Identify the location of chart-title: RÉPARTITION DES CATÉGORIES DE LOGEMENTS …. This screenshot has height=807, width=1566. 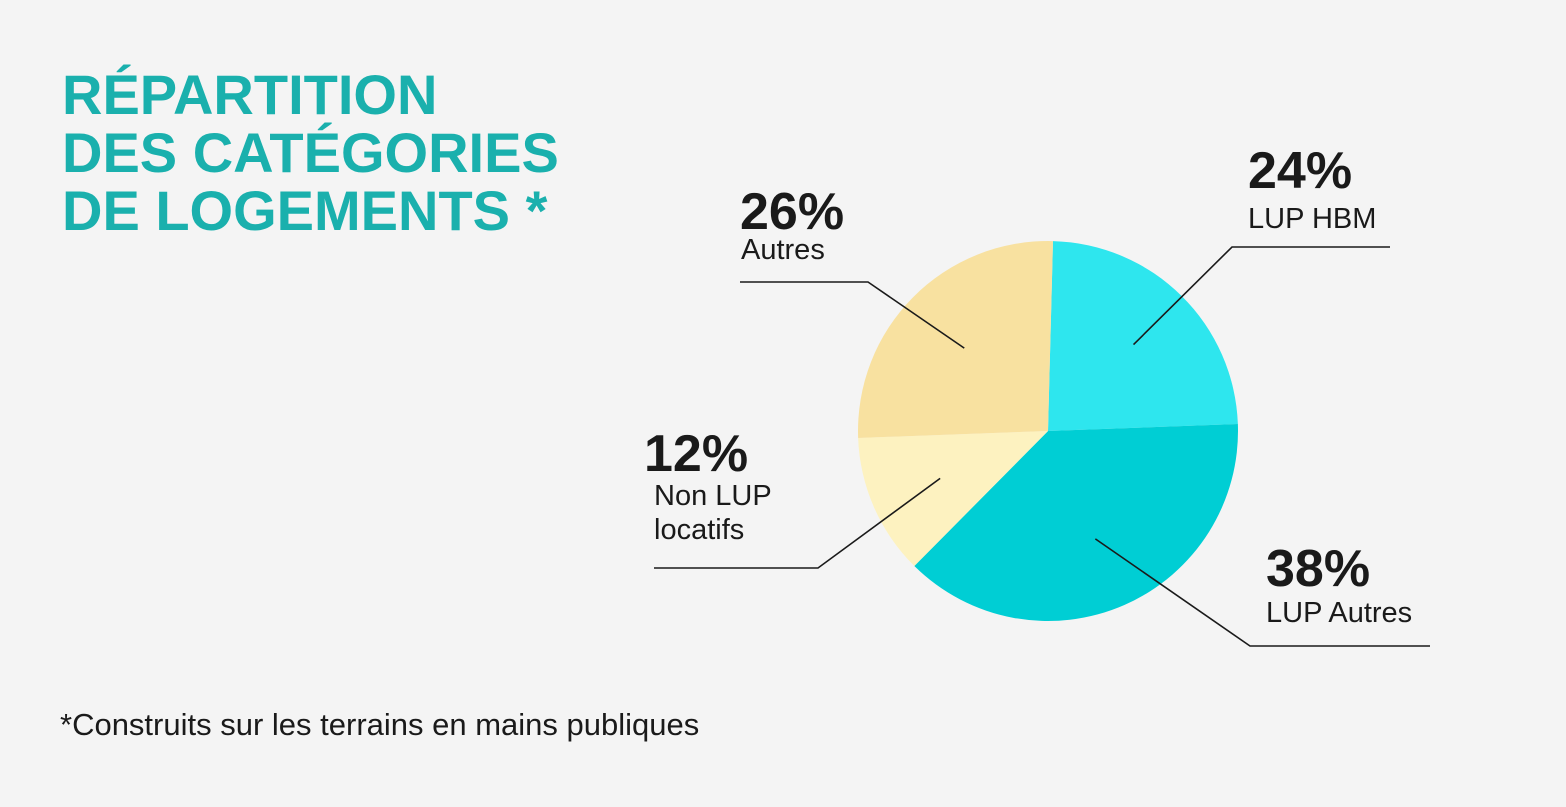
(310, 153).